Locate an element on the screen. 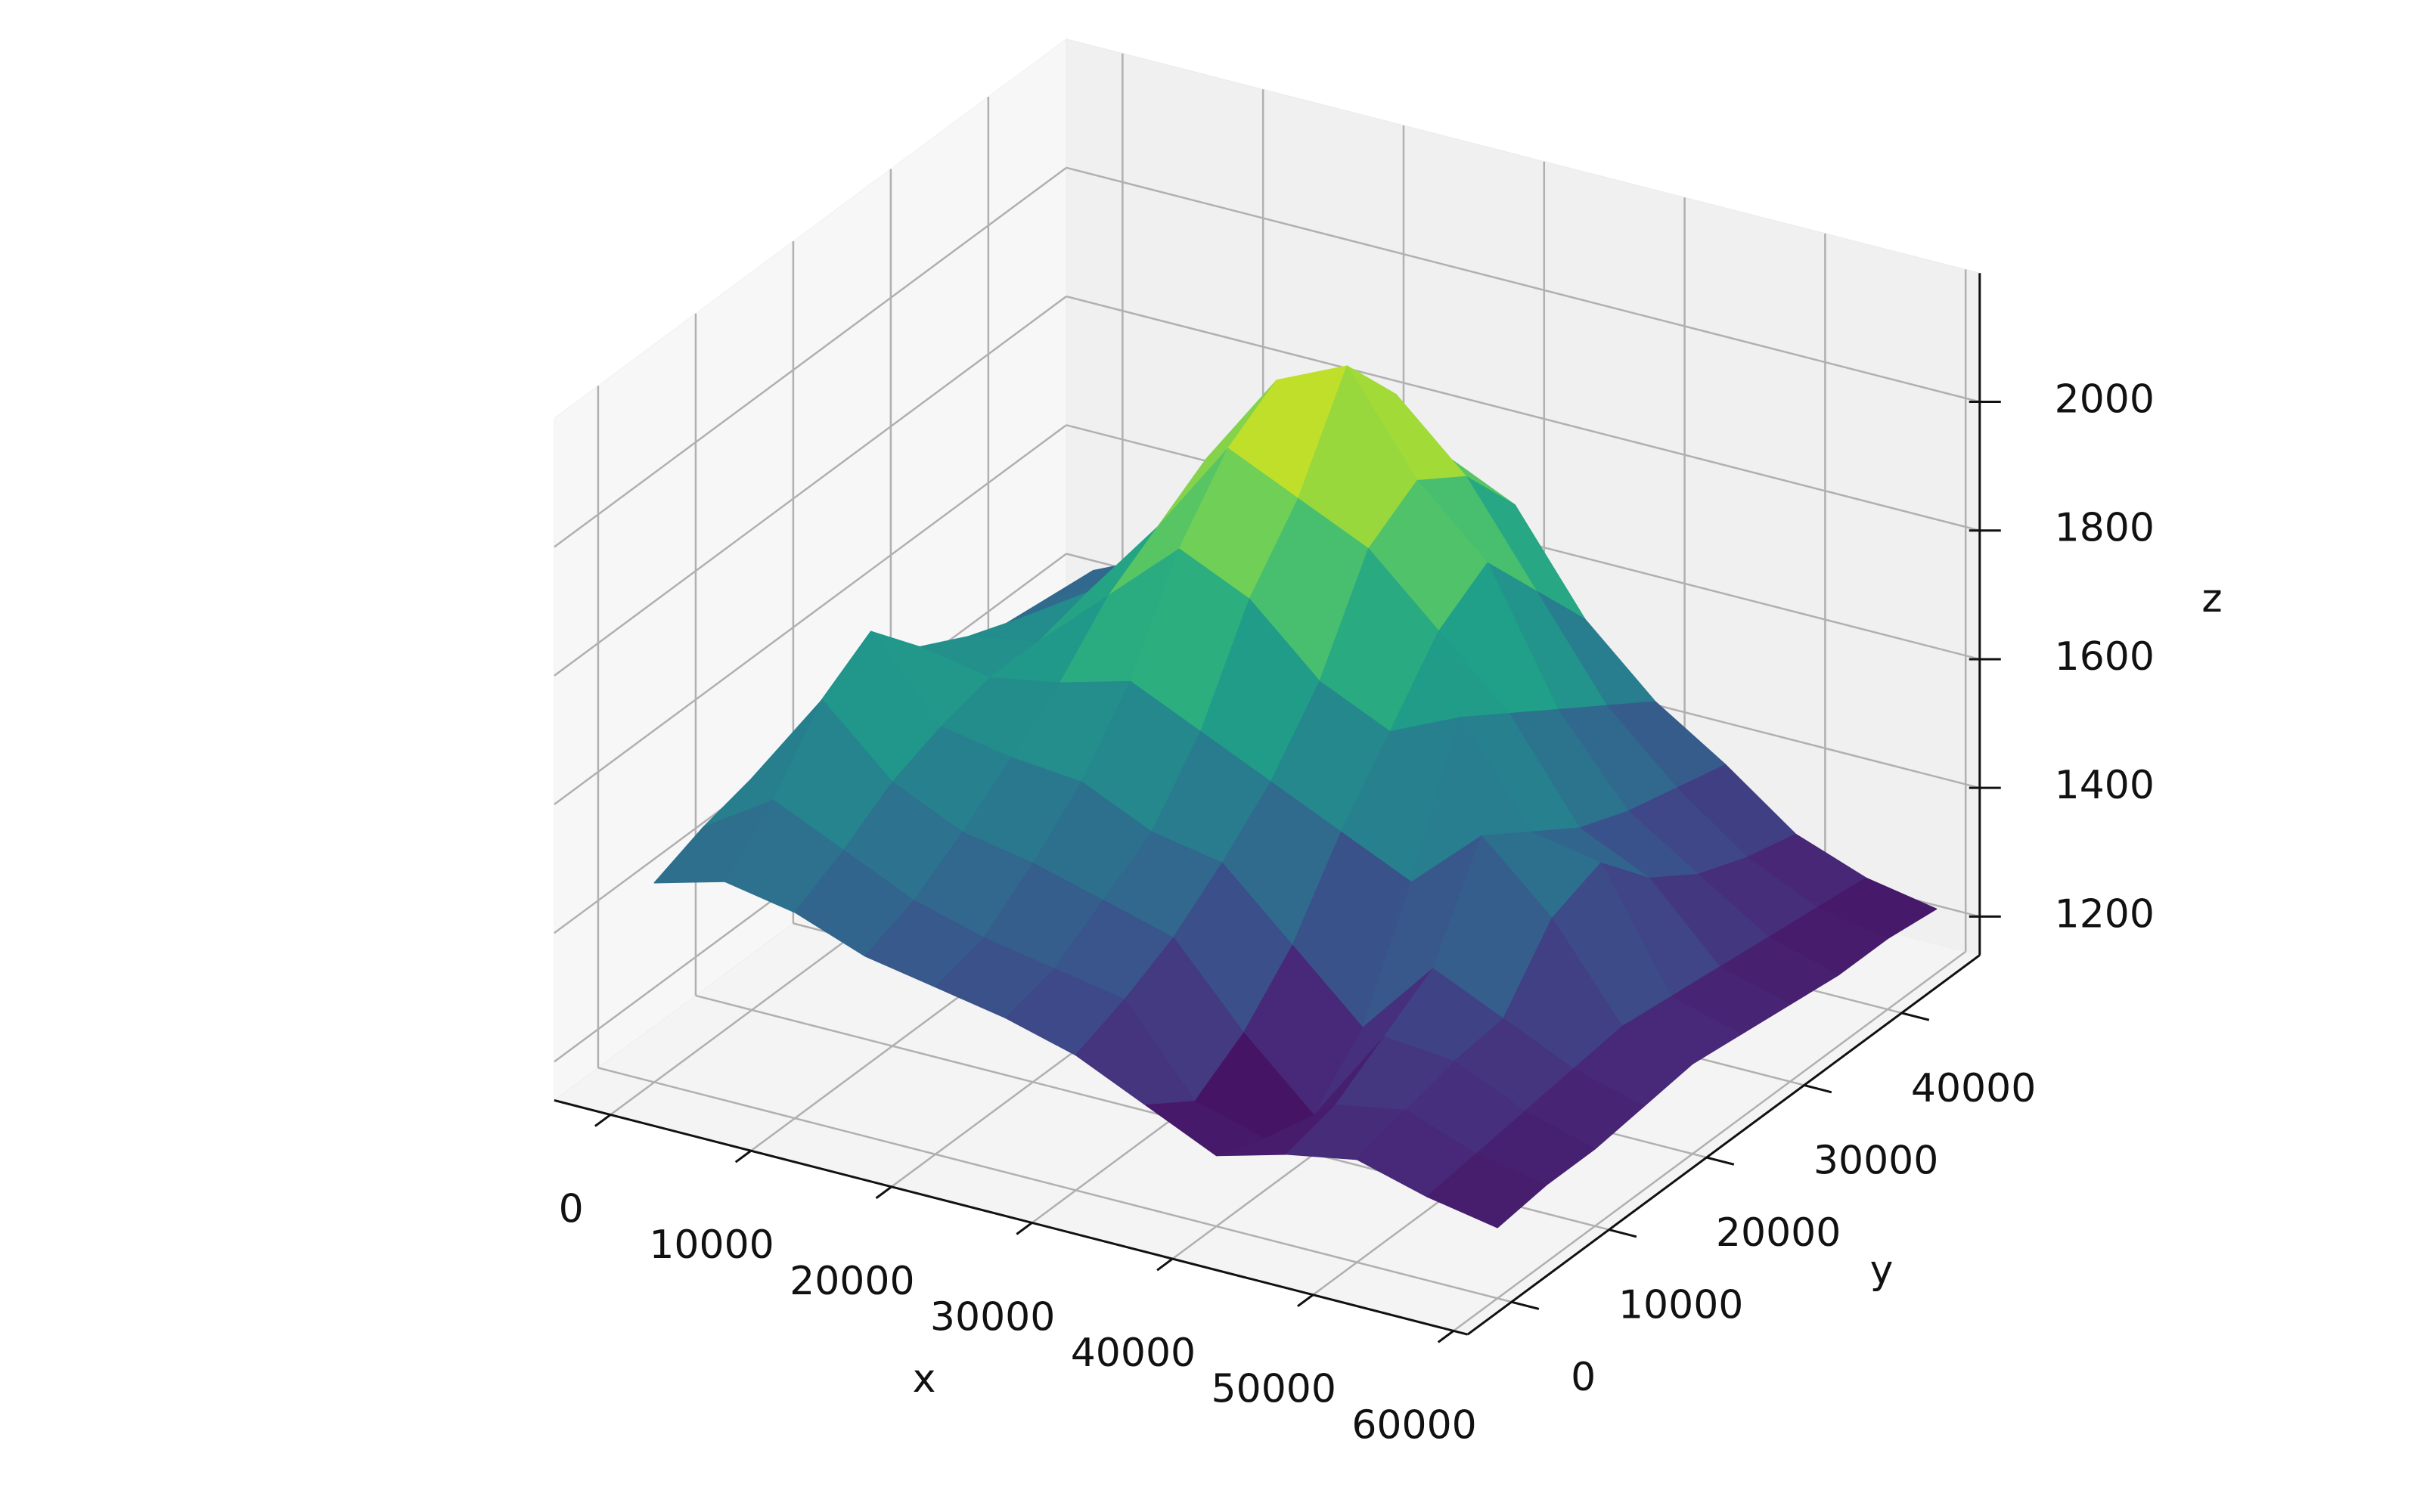  x-tick-label: 10000 is located at coordinates (711, 1245).